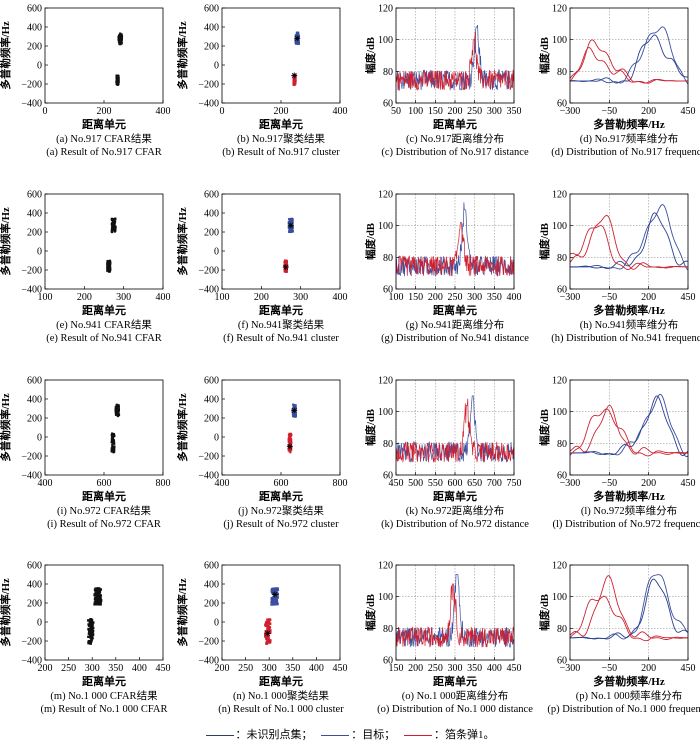 The image size is (700, 744). Describe the element at coordinates (85, 68) in the screenshot. I see `subplot-a: 0 200 400 −400 −200 0 200 400 600 距离单元 多普勒频率/Hz` at that location.